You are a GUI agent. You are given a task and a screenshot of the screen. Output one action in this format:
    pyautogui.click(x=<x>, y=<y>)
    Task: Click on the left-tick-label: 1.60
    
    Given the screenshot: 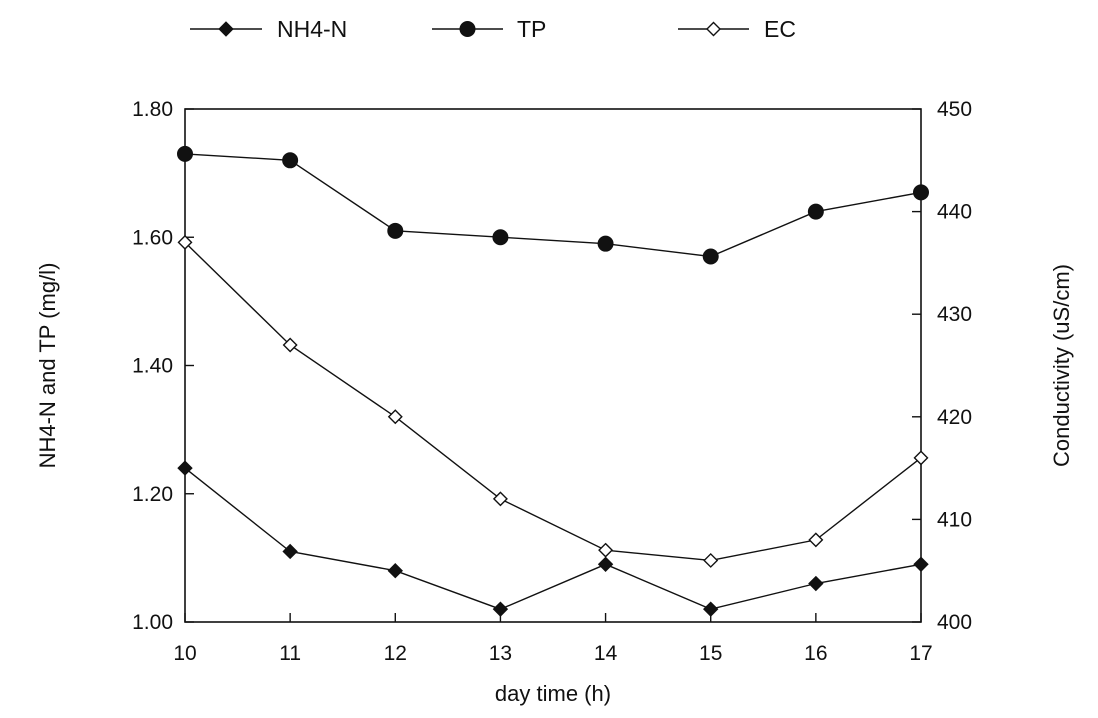 What is the action you would take?
    pyautogui.click(x=152, y=237)
    